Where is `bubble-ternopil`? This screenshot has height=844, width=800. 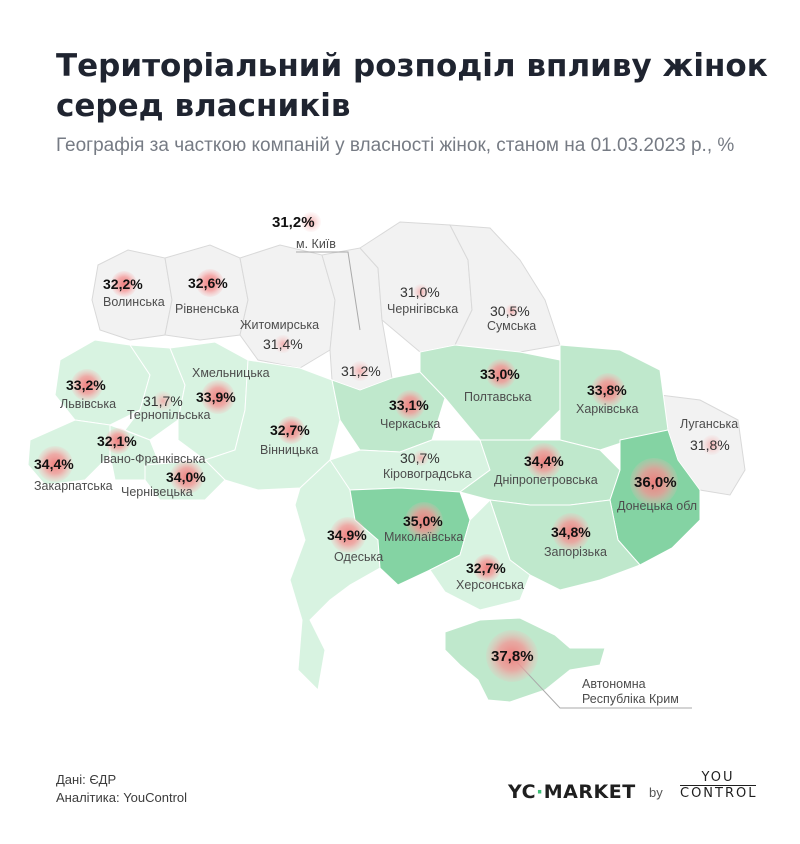
bubble-ternopil is located at coordinates (163, 401).